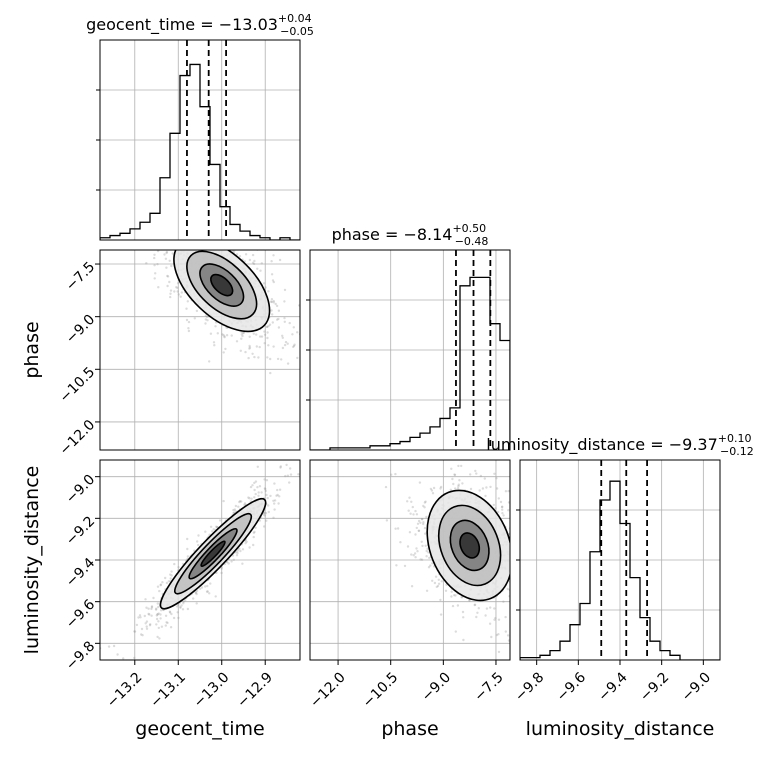 This screenshot has width=760, height=760. What do you see at coordinates (735, 438) in the screenshot?
I see `title-plus: +0.10` at bounding box center [735, 438].